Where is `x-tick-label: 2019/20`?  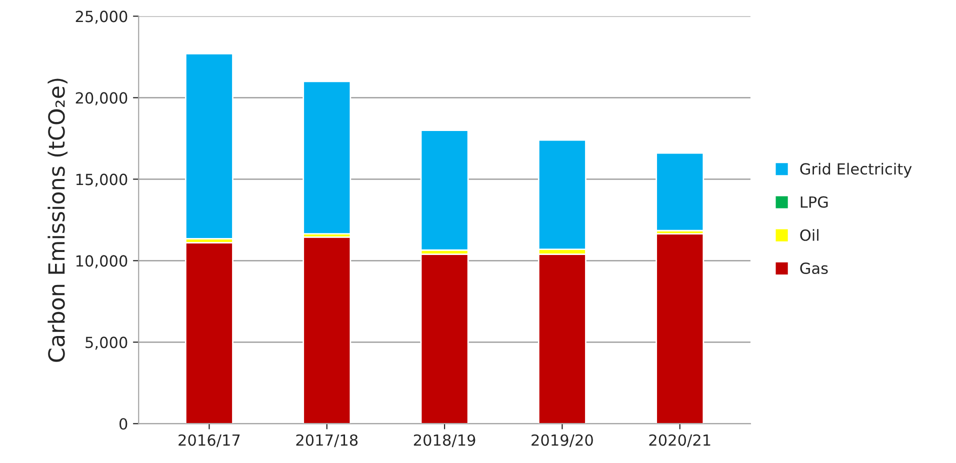 x-tick-label: 2019/20 is located at coordinates (562, 441).